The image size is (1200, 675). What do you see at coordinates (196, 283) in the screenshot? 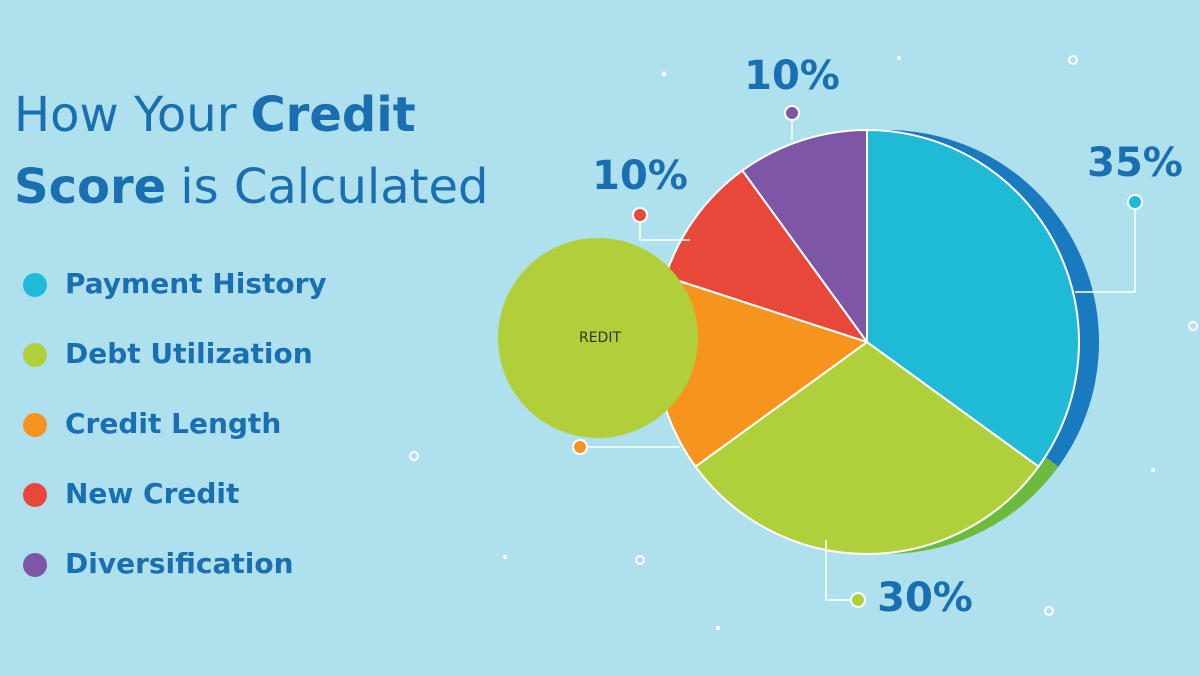
I see `legend-label: Payment History` at bounding box center [196, 283].